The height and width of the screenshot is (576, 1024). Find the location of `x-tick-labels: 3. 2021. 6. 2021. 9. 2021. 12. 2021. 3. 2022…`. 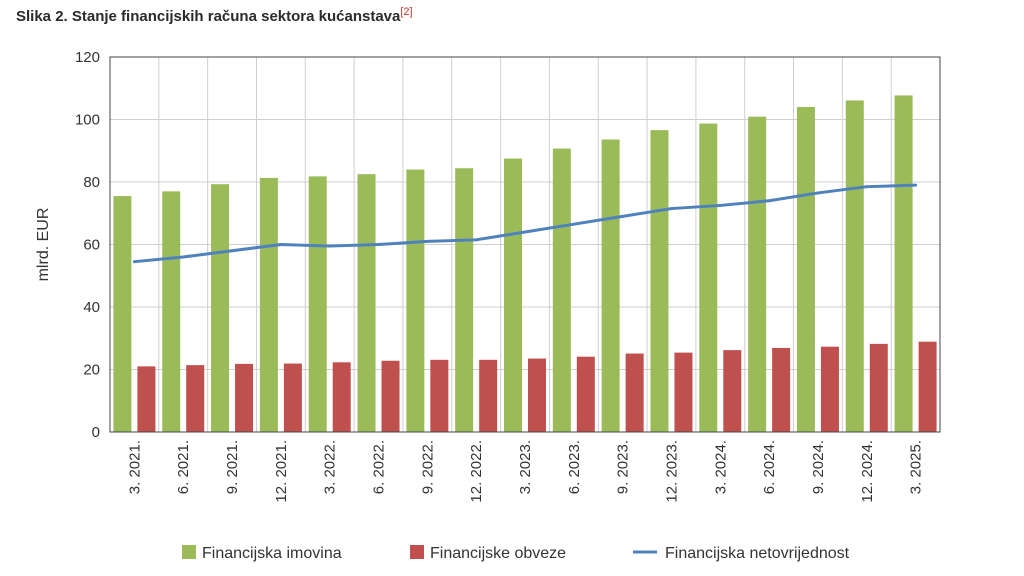

x-tick-labels: 3. 2021. 6. 2021. 9. 2021. 12. 2021. 3. 2022… is located at coordinates (525, 471).